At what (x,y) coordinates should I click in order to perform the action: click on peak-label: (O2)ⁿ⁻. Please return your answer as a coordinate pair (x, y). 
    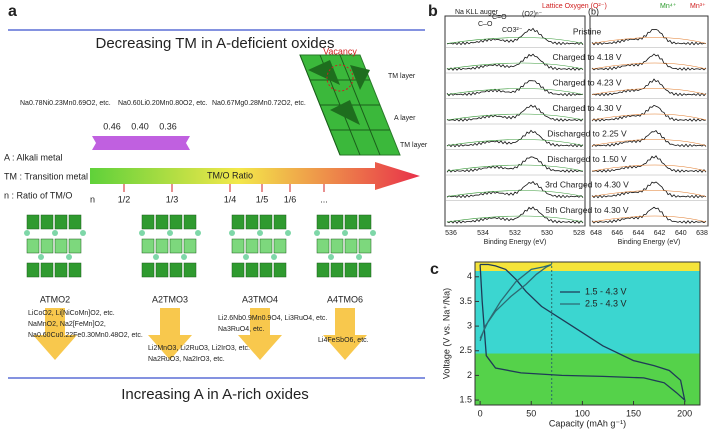
    Looking at the image, I should click on (532, 14).